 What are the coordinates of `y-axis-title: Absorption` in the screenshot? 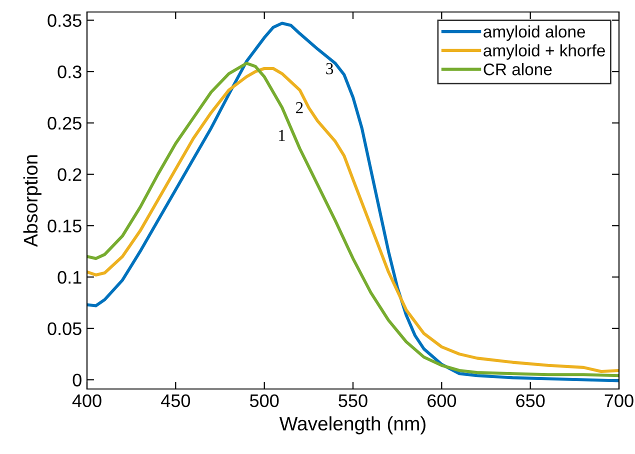 It's located at (32, 201).